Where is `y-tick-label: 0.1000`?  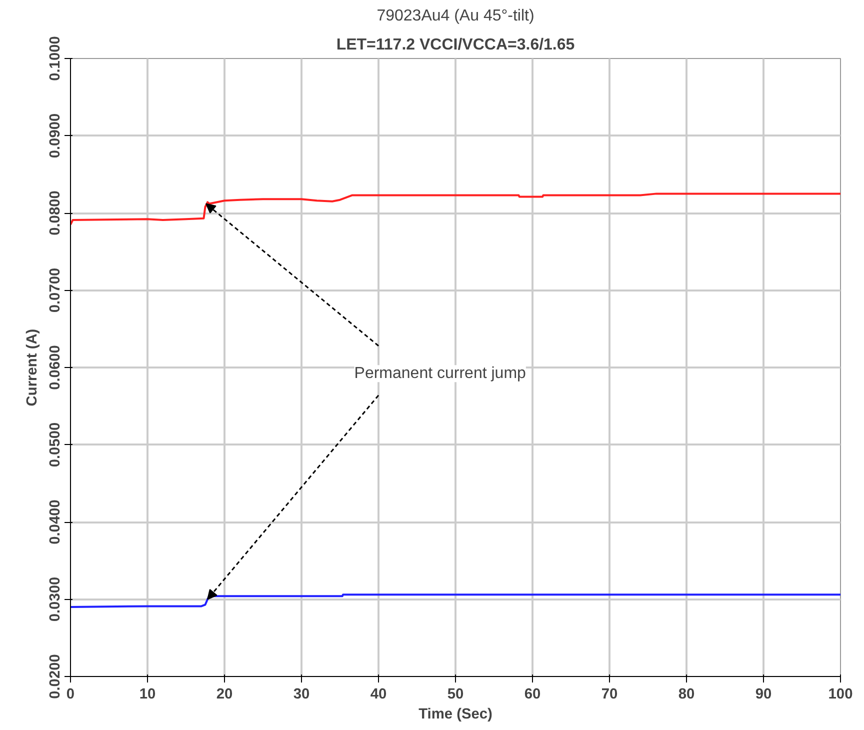 y-tick-label: 0.1000 is located at coordinates (56, 58).